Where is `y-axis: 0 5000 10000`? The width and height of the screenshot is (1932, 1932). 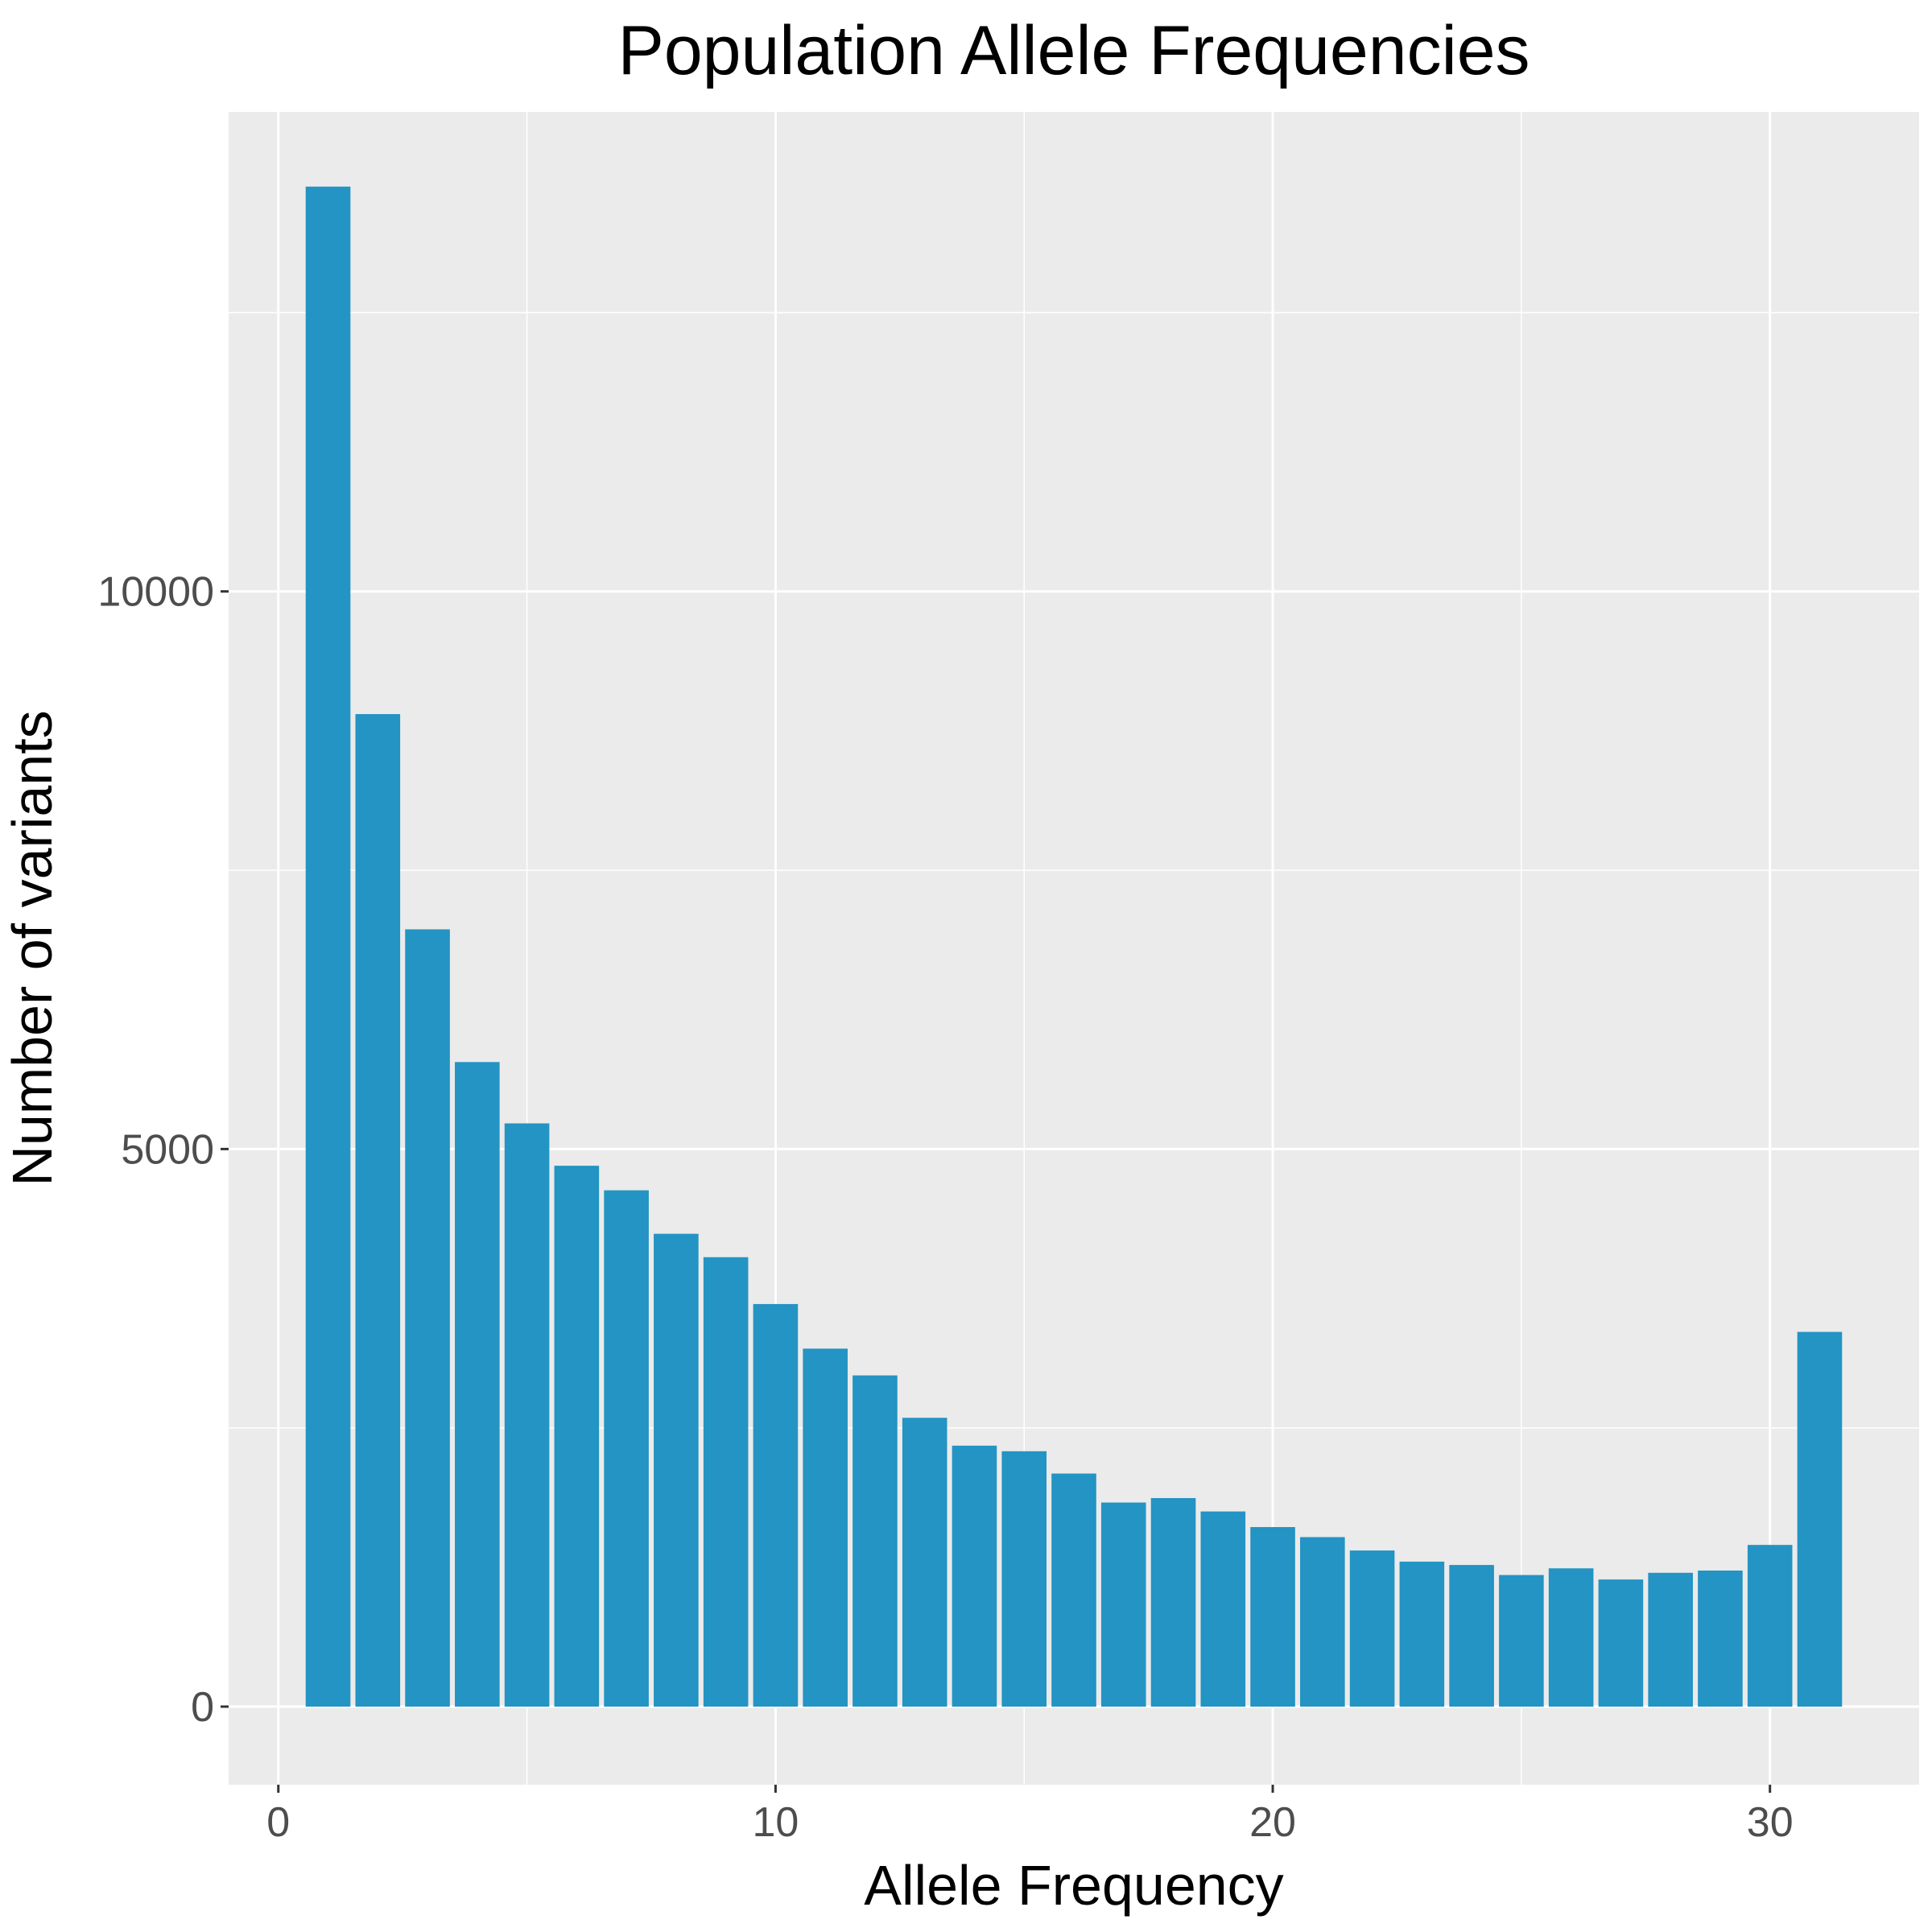 y-axis: 0 5000 10000 is located at coordinates (163, 1150).